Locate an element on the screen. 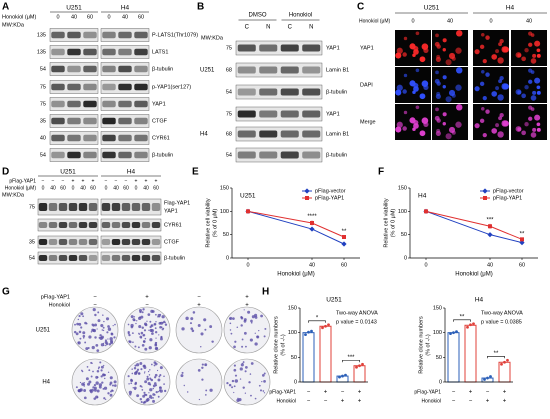 The image size is (550, 419). y-tick-label: 0 is located at coordinates (295, 382).